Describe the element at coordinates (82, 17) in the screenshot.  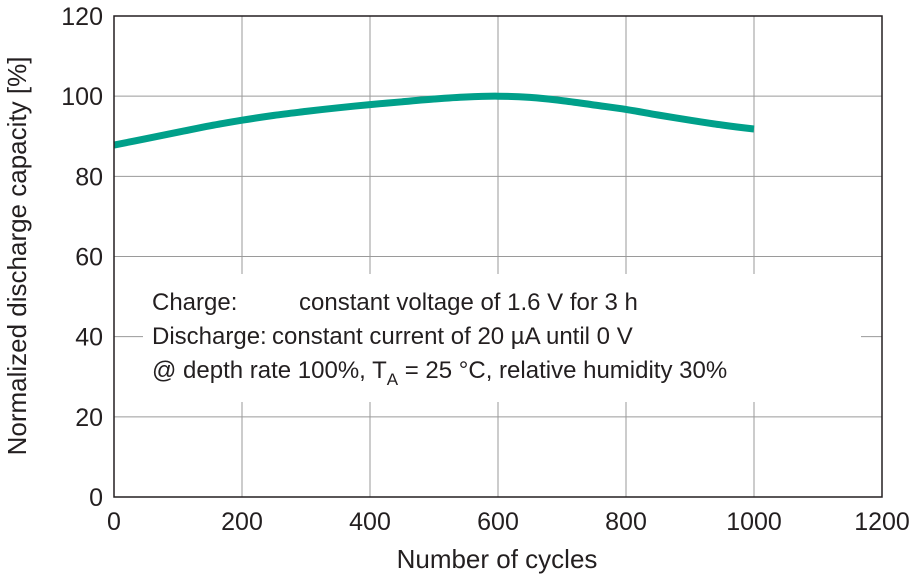
I see `y-tick-label: 120` at that location.